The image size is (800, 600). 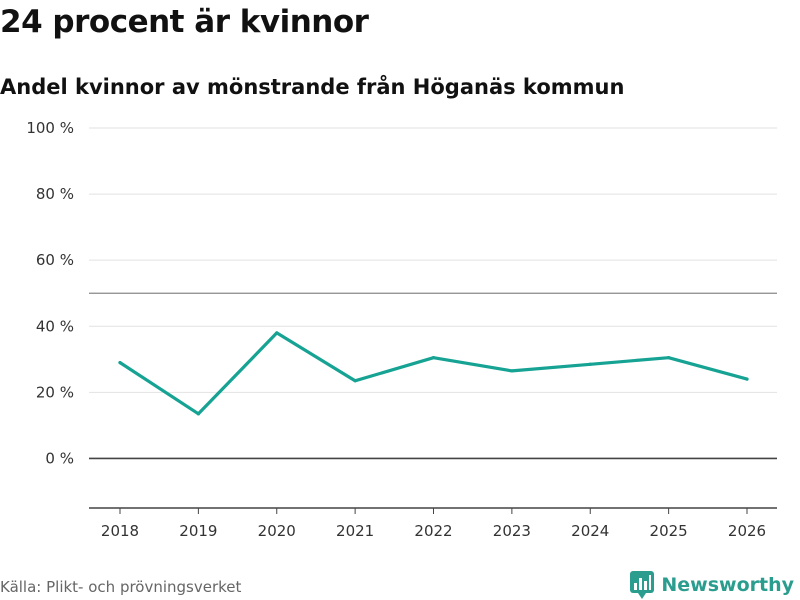 What do you see at coordinates (50, 128) in the screenshot?
I see `y-tick-label: 100 %` at bounding box center [50, 128].